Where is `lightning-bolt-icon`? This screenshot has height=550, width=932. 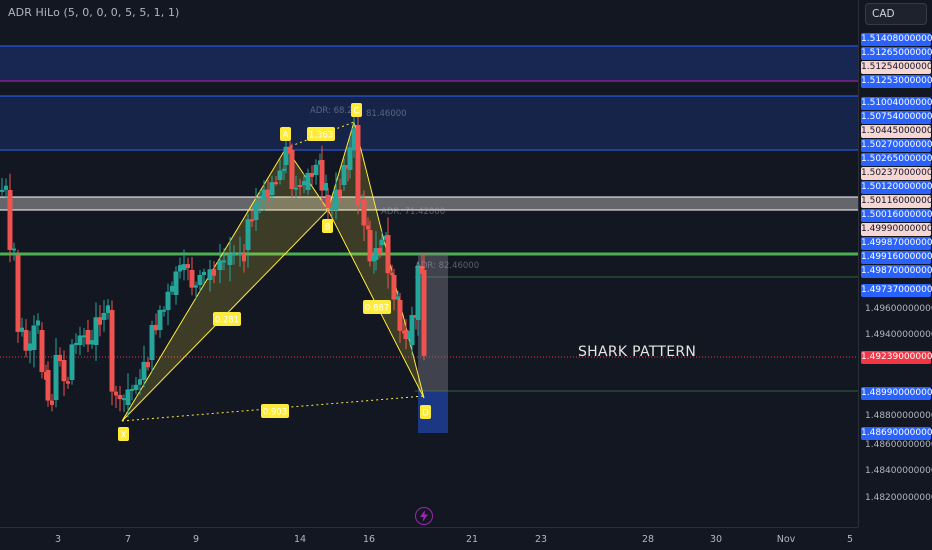 lightning-bolt-icon is located at coordinates (424, 516).